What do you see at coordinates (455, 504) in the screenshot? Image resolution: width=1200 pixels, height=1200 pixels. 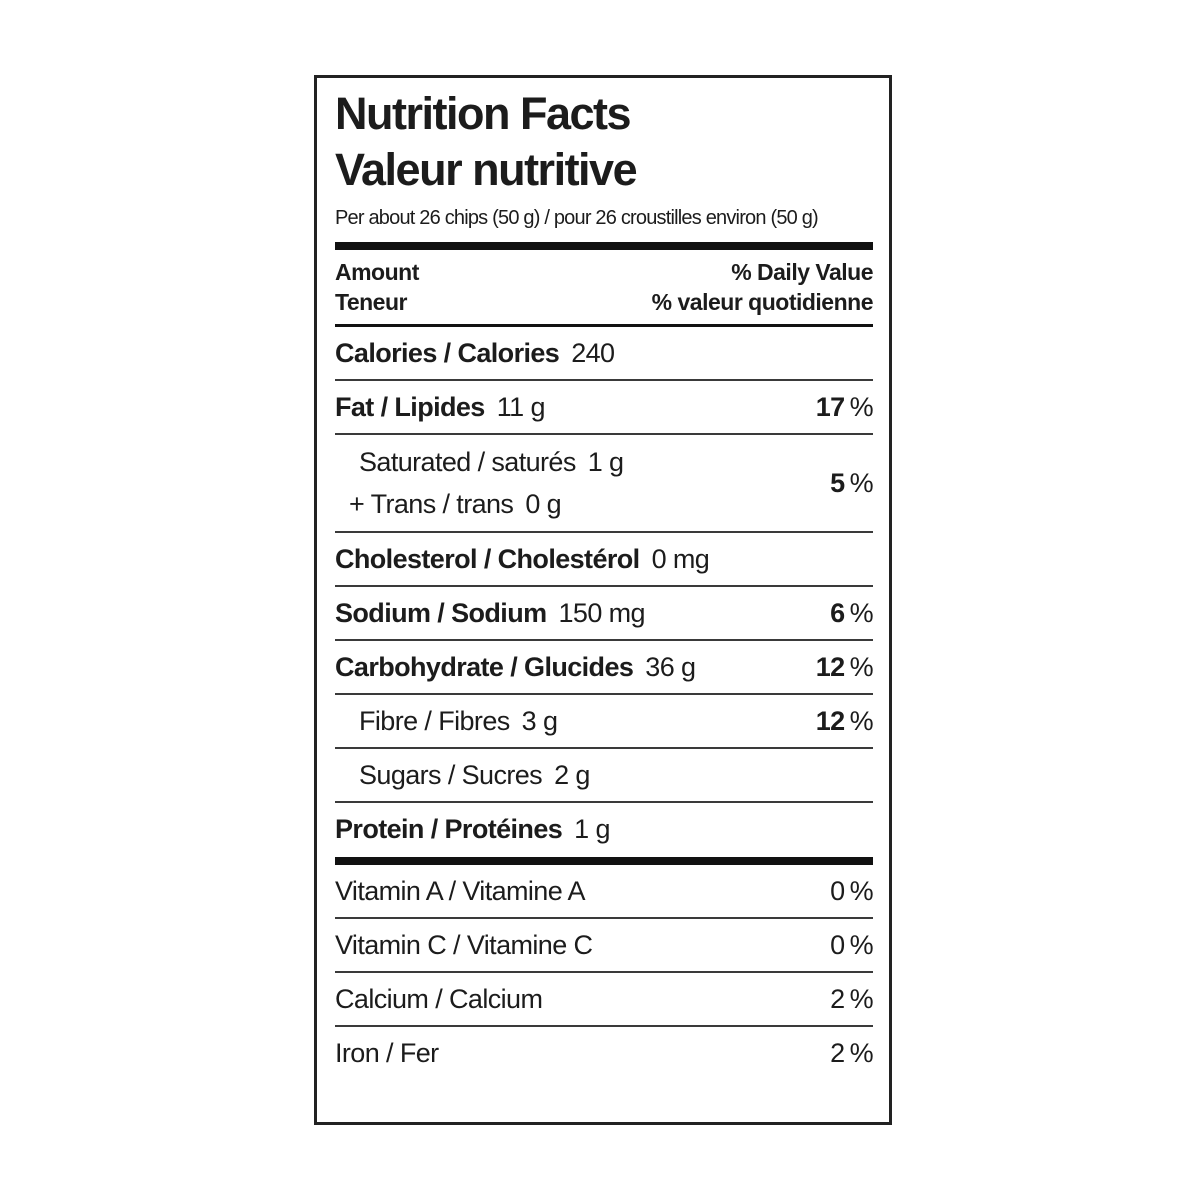 I see `trans-line: + Trans / trans 0 g` at bounding box center [455, 504].